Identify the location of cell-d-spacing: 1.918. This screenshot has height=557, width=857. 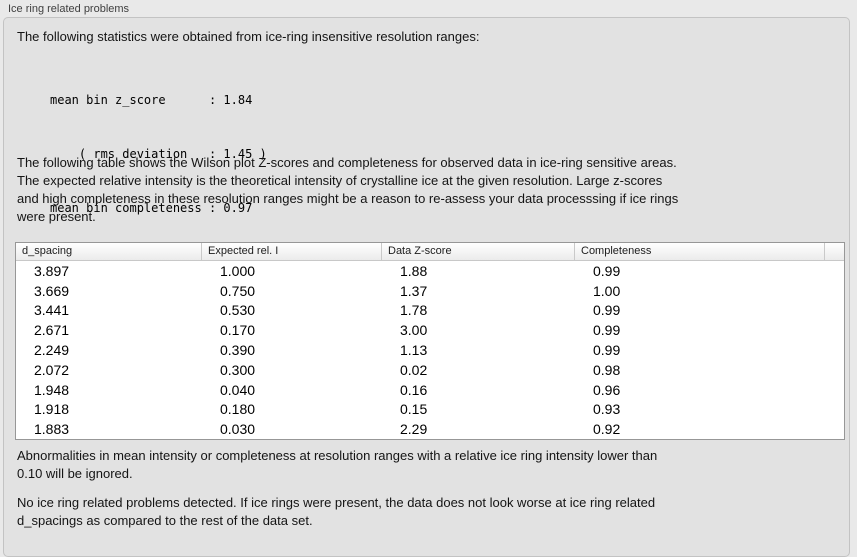
(52, 409).